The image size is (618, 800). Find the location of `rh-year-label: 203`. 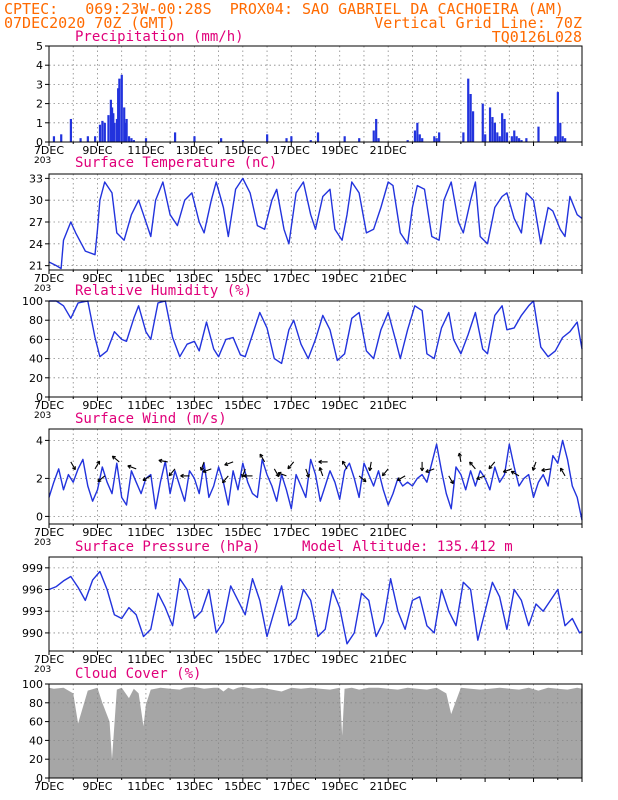

rh-year-label: 203 is located at coordinates (42, 416).